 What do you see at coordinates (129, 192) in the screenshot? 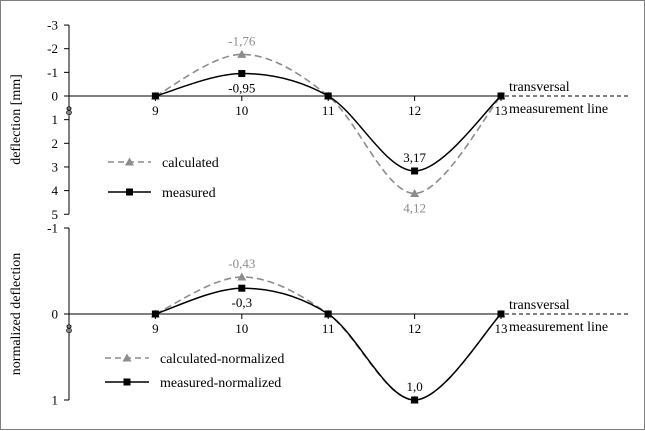
I see `chart1-legend-marker-measured` at bounding box center [129, 192].